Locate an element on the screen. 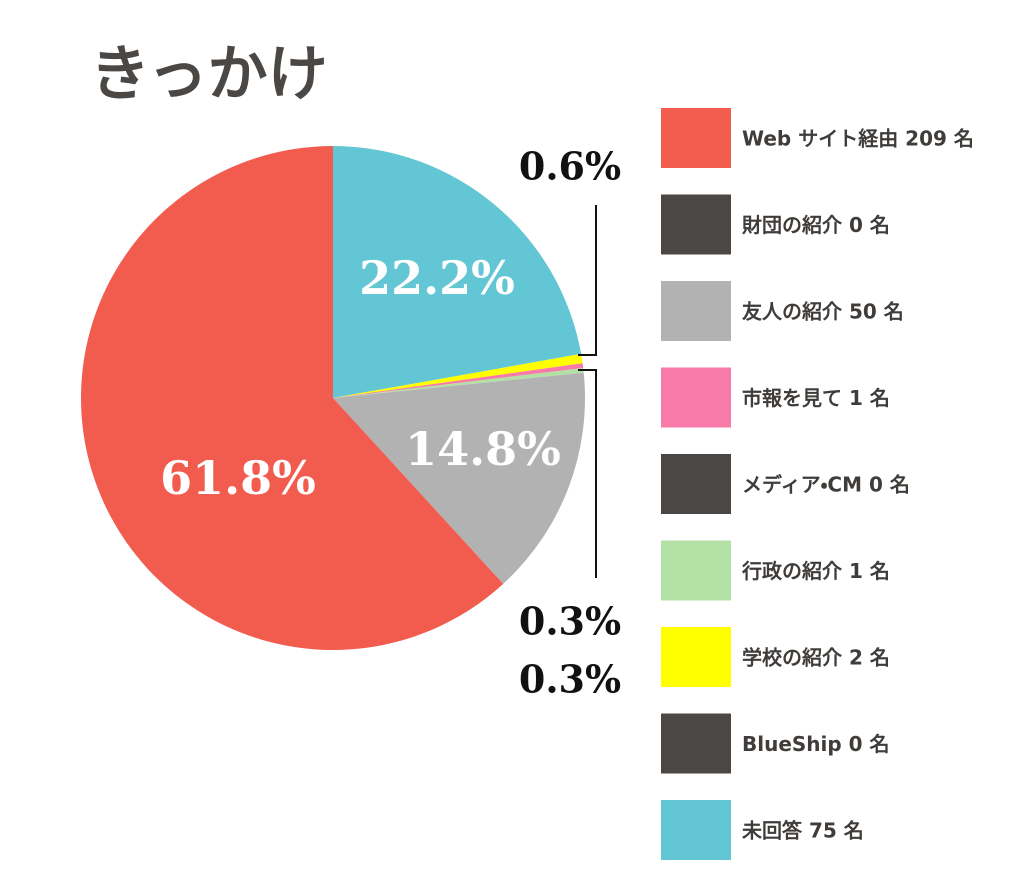 This screenshot has height=887, width=1024. legend-label: 市報を見て 1 名 is located at coordinates (816, 398).